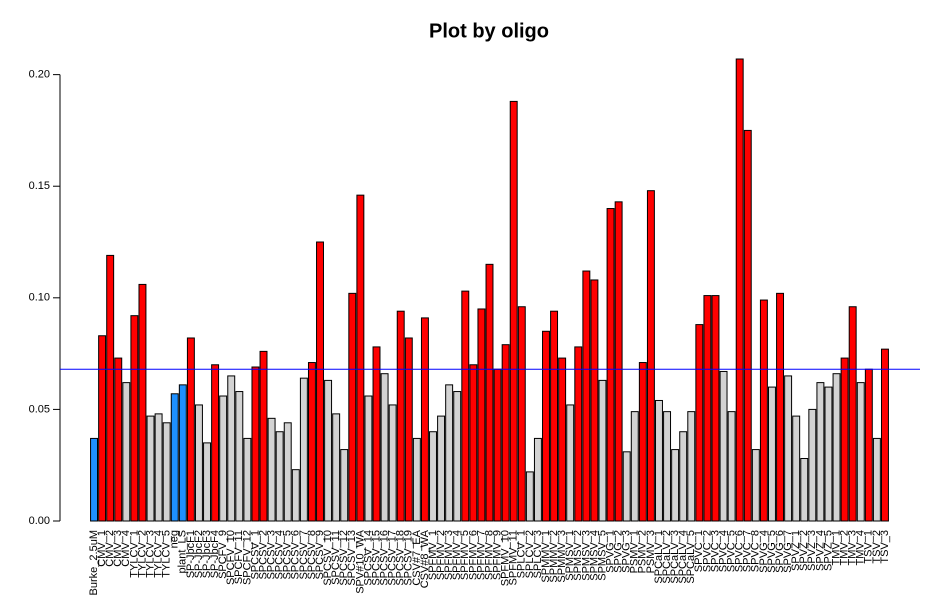  Describe the element at coordinates (481, 555) in the screenshot. I see `x-tick-label: SPFMV_7` at that location.